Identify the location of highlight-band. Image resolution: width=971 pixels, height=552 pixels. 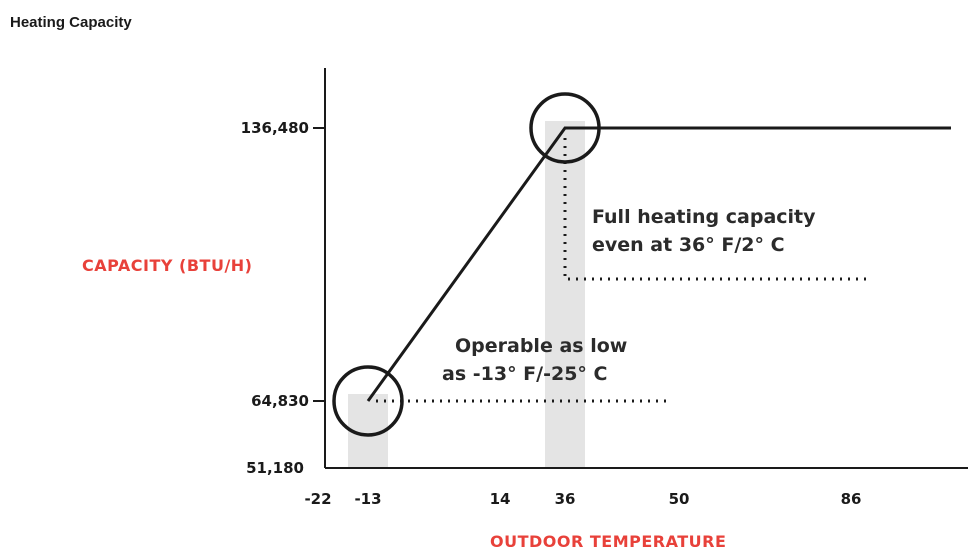
(565, 294).